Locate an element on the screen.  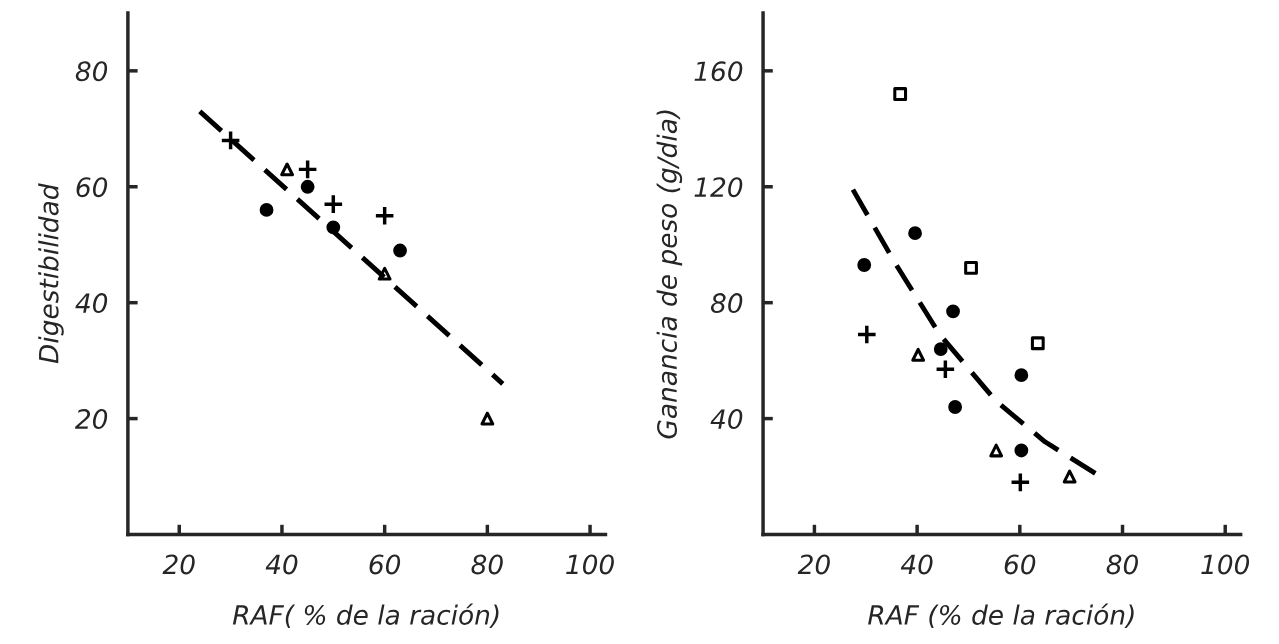
y-tick-label: 60 is located at coordinates (92, 187).